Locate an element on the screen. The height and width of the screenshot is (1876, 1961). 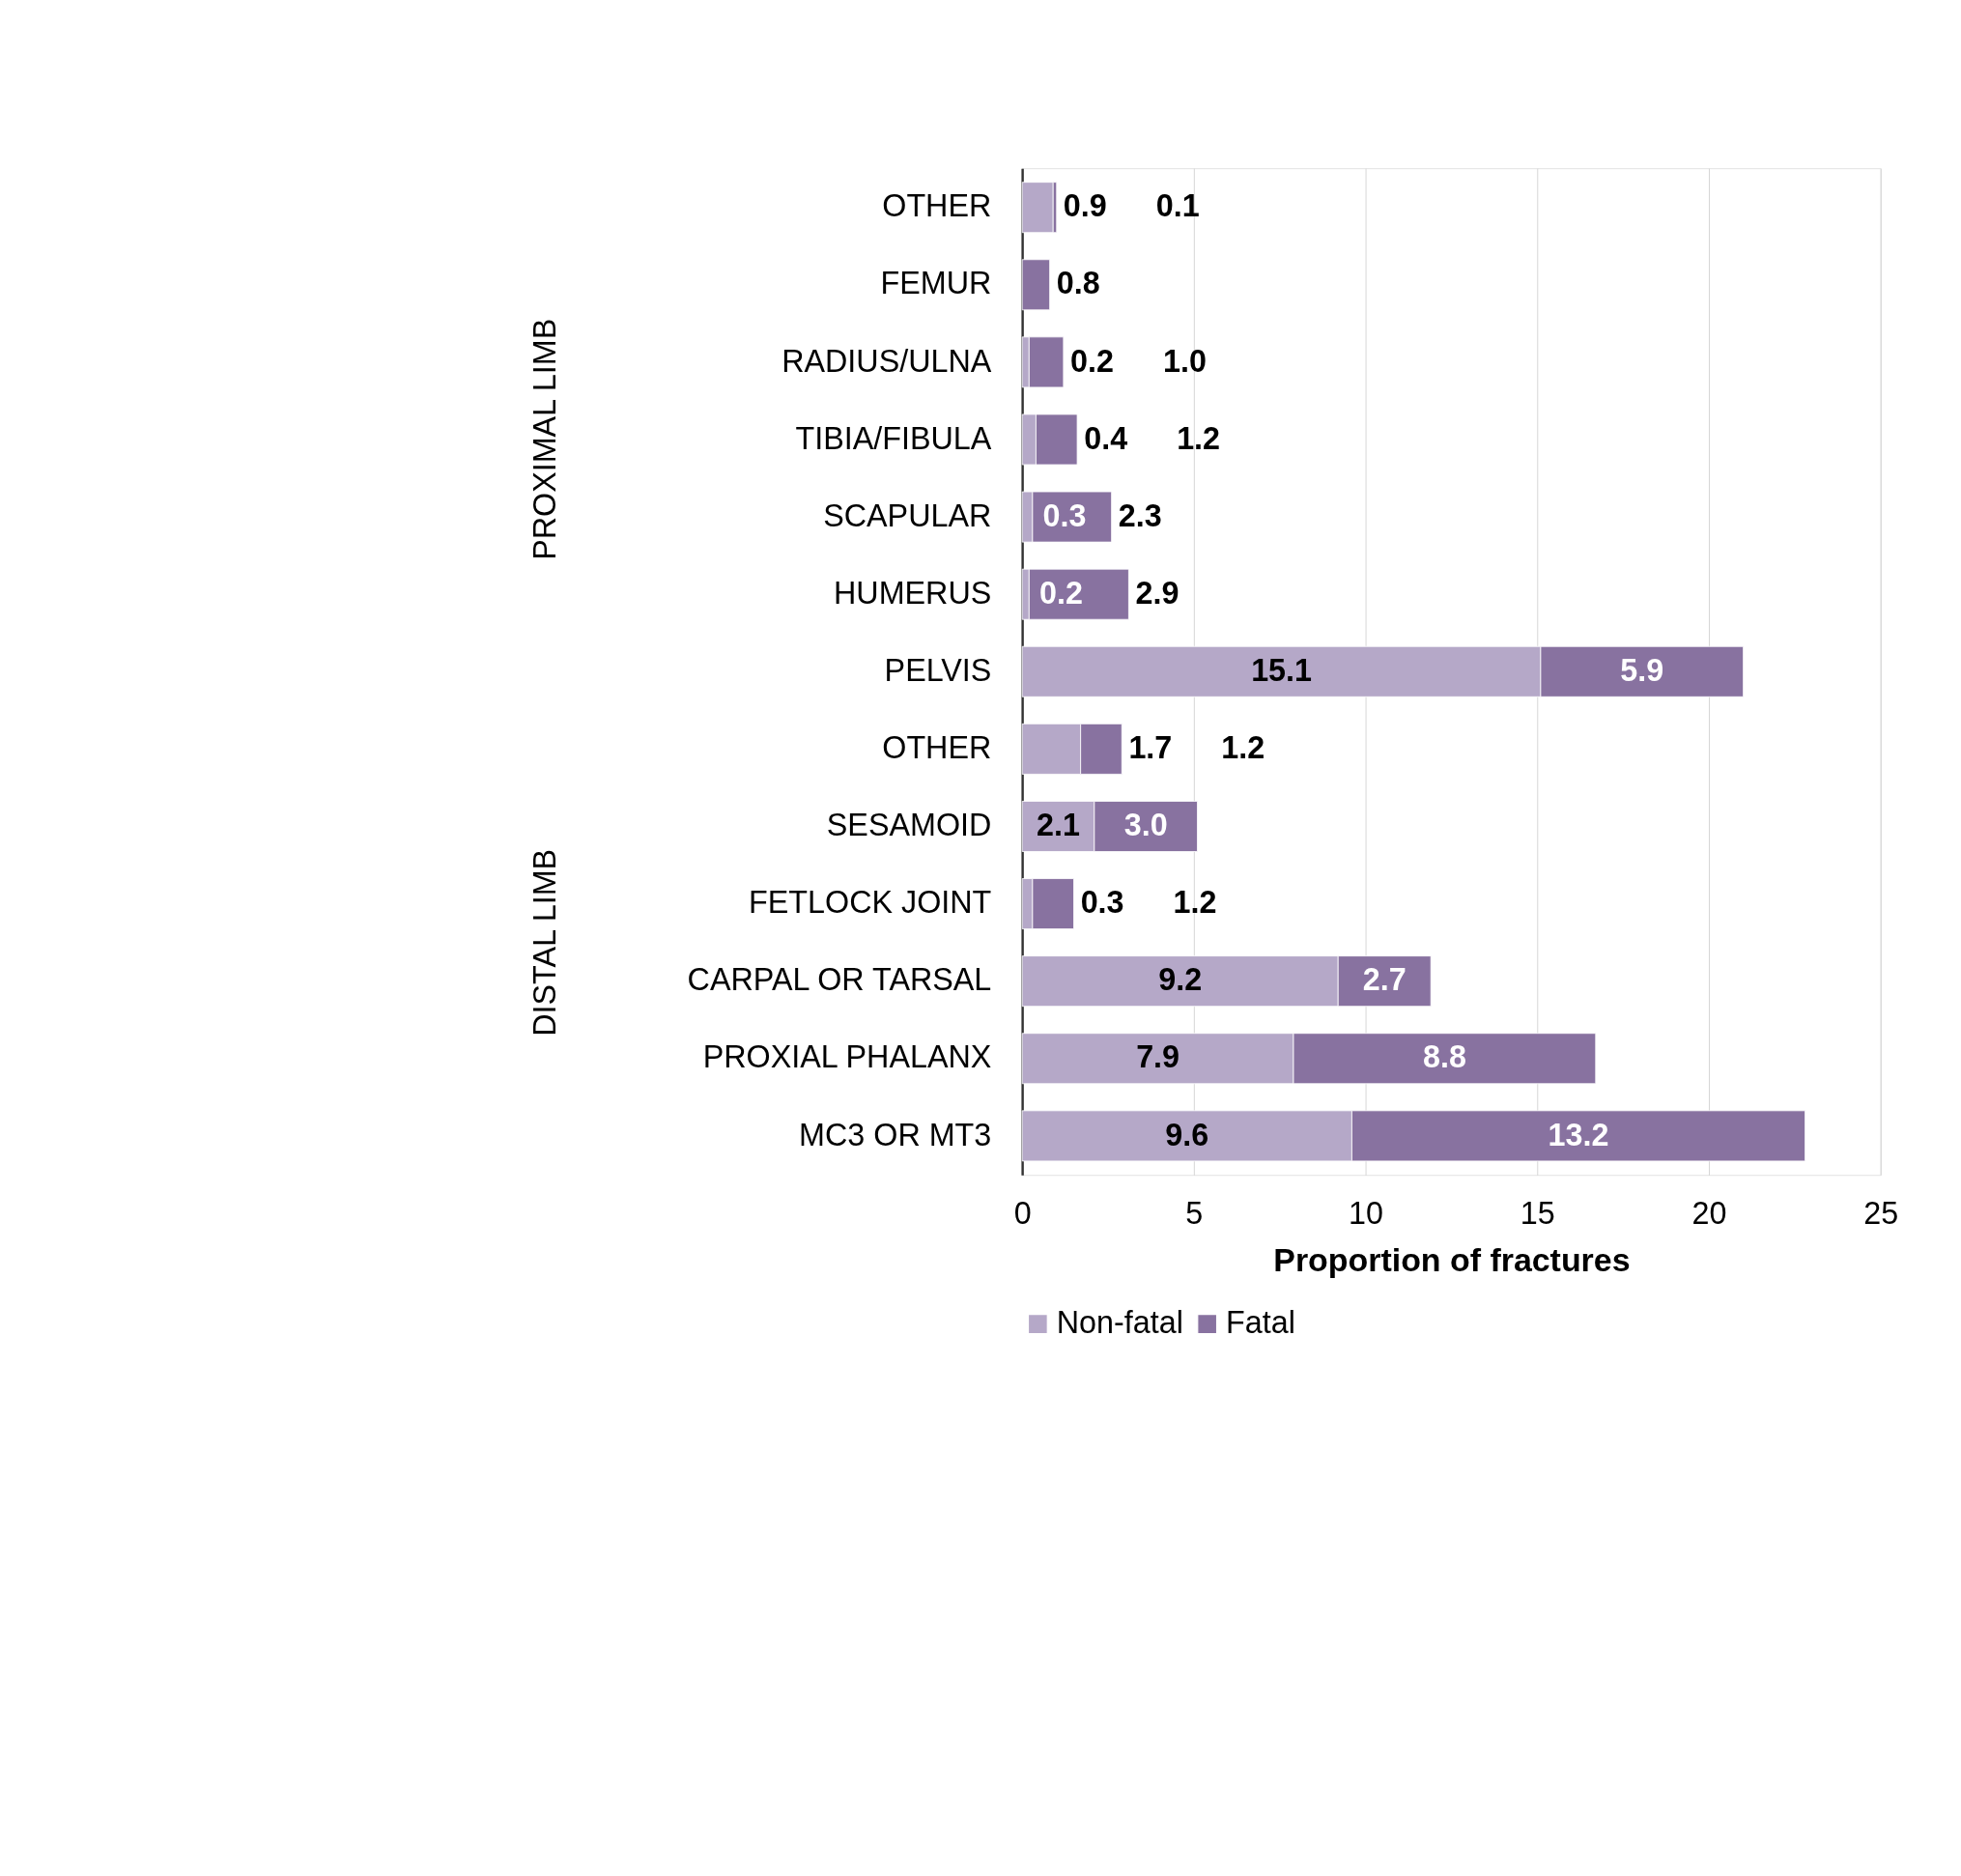
x-tick-label: 20 is located at coordinates (1709, 1213).